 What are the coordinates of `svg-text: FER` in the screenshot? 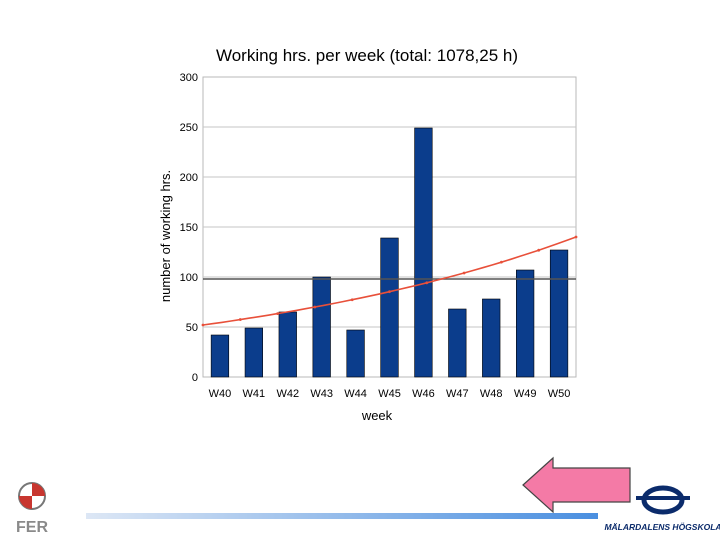 It's located at (32, 527).